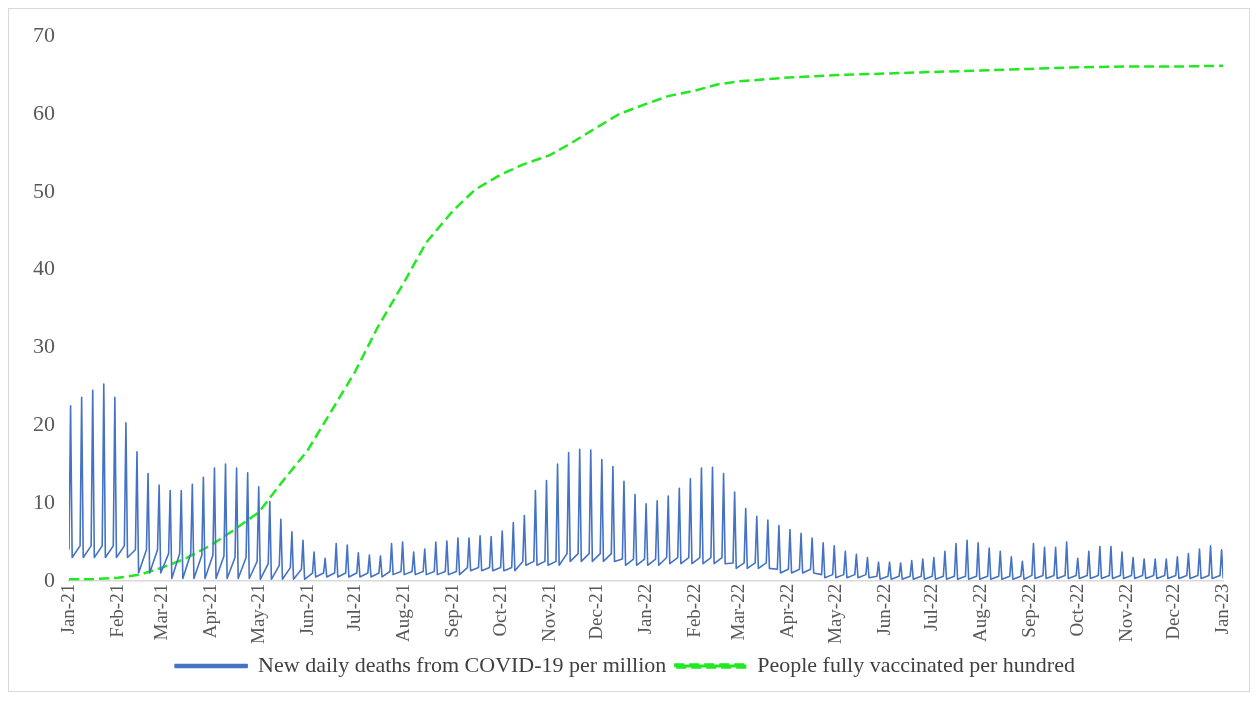 The height and width of the screenshot is (702, 1260). Describe the element at coordinates (44, 424) in the screenshot. I see `y-tick-label: 20` at that location.